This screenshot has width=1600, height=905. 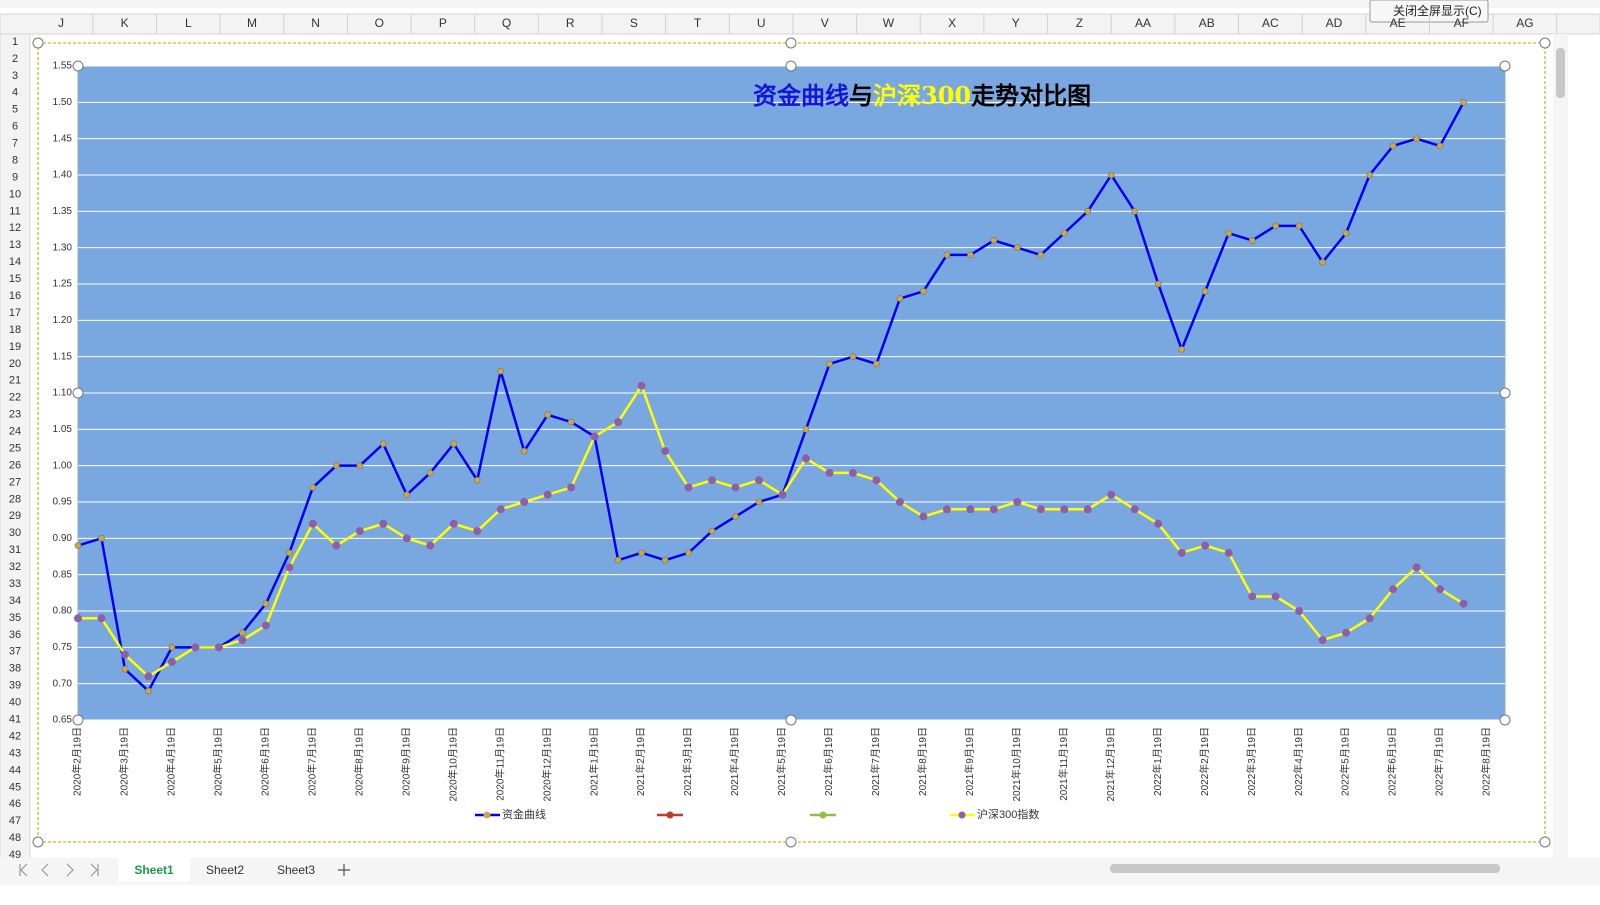 I want to click on row-header: 16, so click(x=15, y=296).